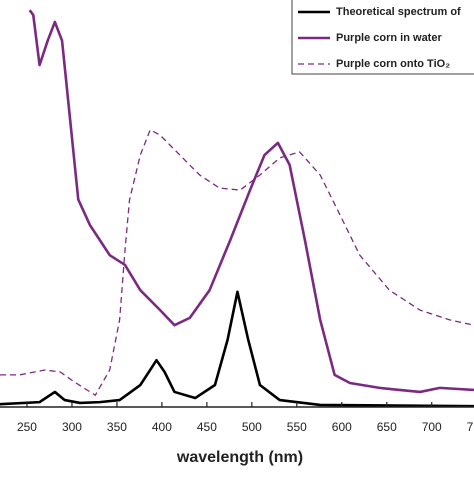 Image resolution: width=474 pixels, height=479 pixels. I want to click on legend-label: Purple corn onto TiO₂, so click(393, 64).